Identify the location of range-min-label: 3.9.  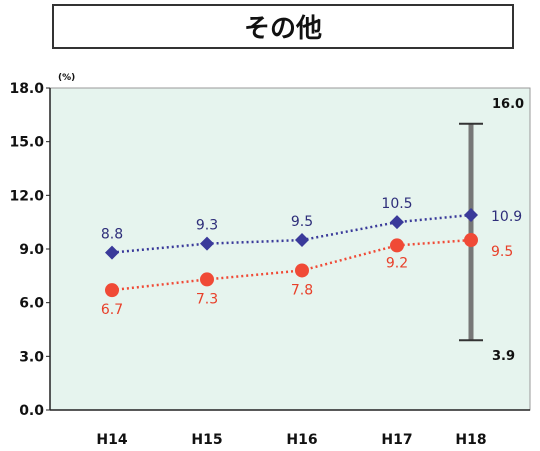
(503, 356).